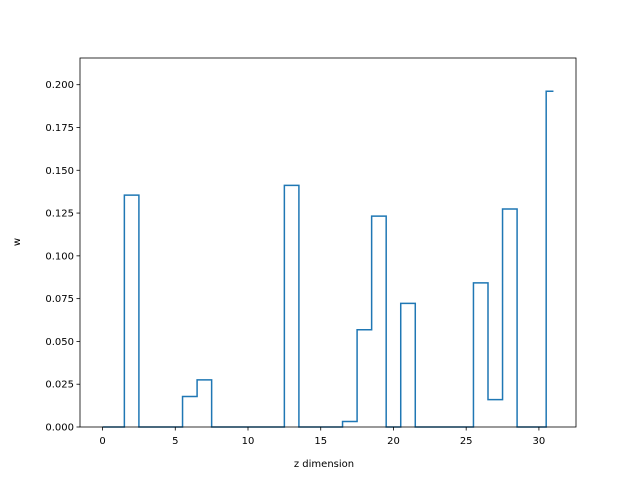 Image resolution: width=640 pixels, height=480 pixels. What do you see at coordinates (59, 171) in the screenshot?
I see `y-tick-label: 0.150` at bounding box center [59, 171].